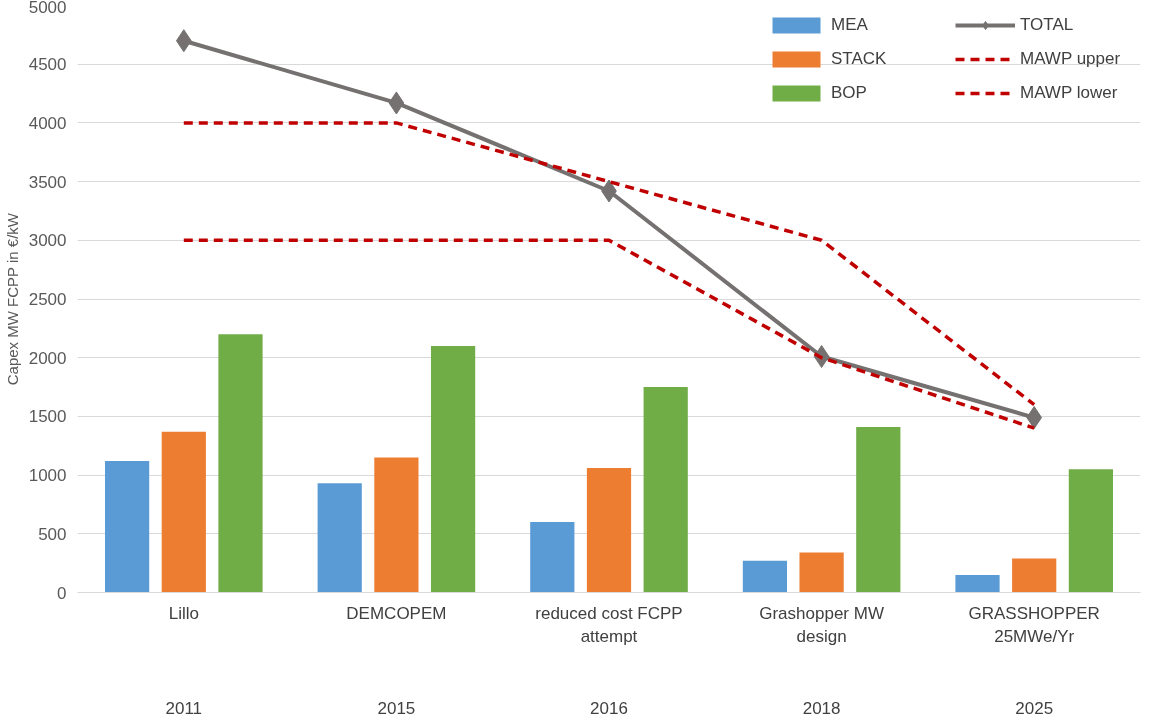 This screenshot has height=724, width=1155. Describe the element at coordinates (47, 65) in the screenshot. I see `y-tick-label: 4500` at that location.